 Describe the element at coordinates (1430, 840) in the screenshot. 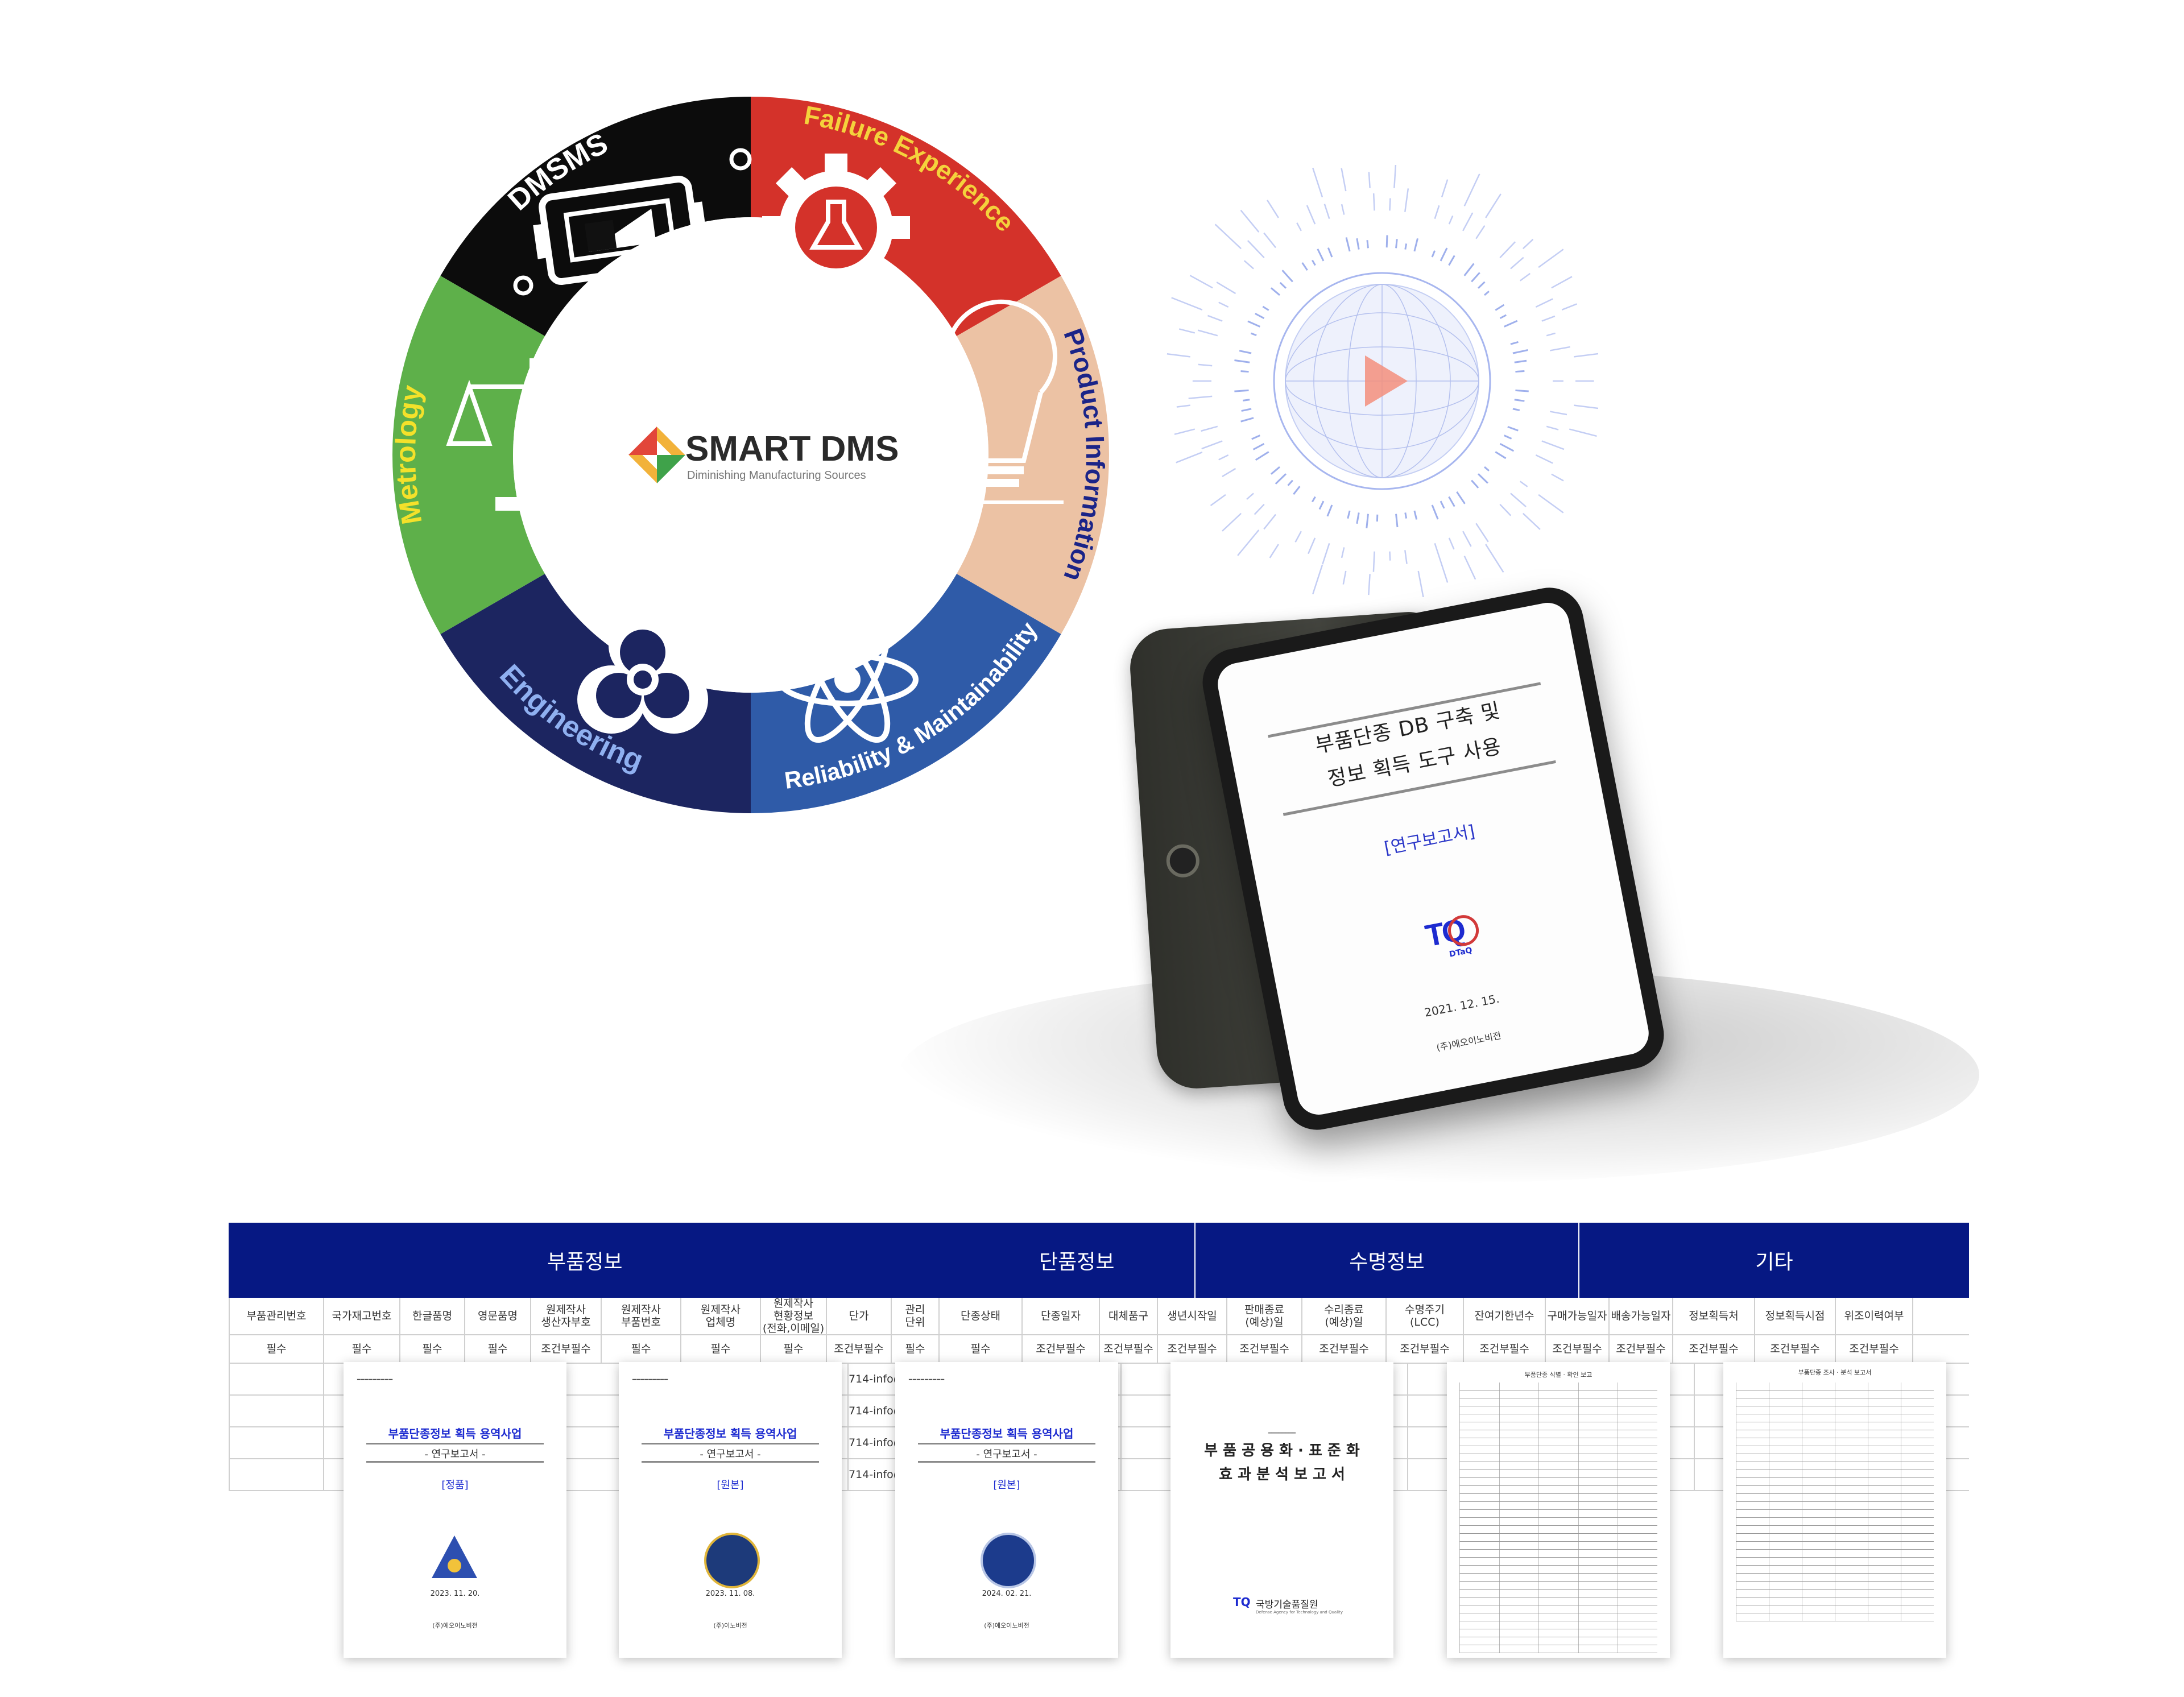

I see `report-subtitle: [연구보고서]` at that location.